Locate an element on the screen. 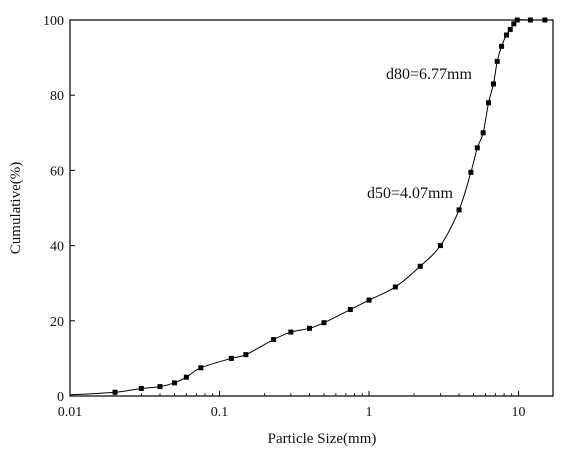 This screenshot has height=452, width=573. x-tick-label: 1 is located at coordinates (369, 412).